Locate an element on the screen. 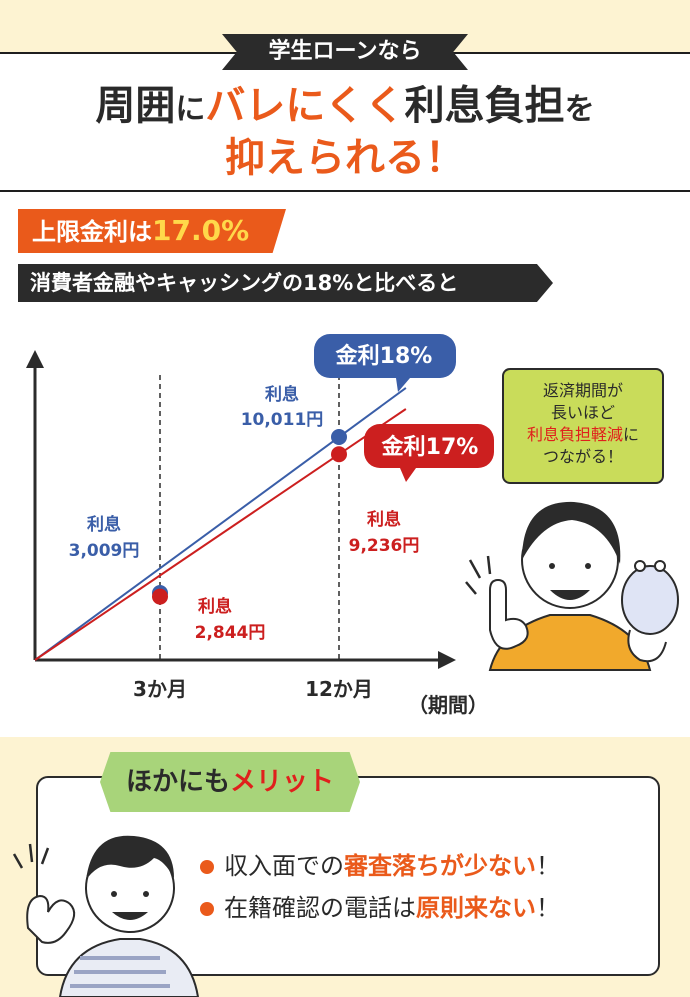 The width and height of the screenshot is (690, 997). merit-1-highlight: 審査落ちが少ない is located at coordinates (440, 866).